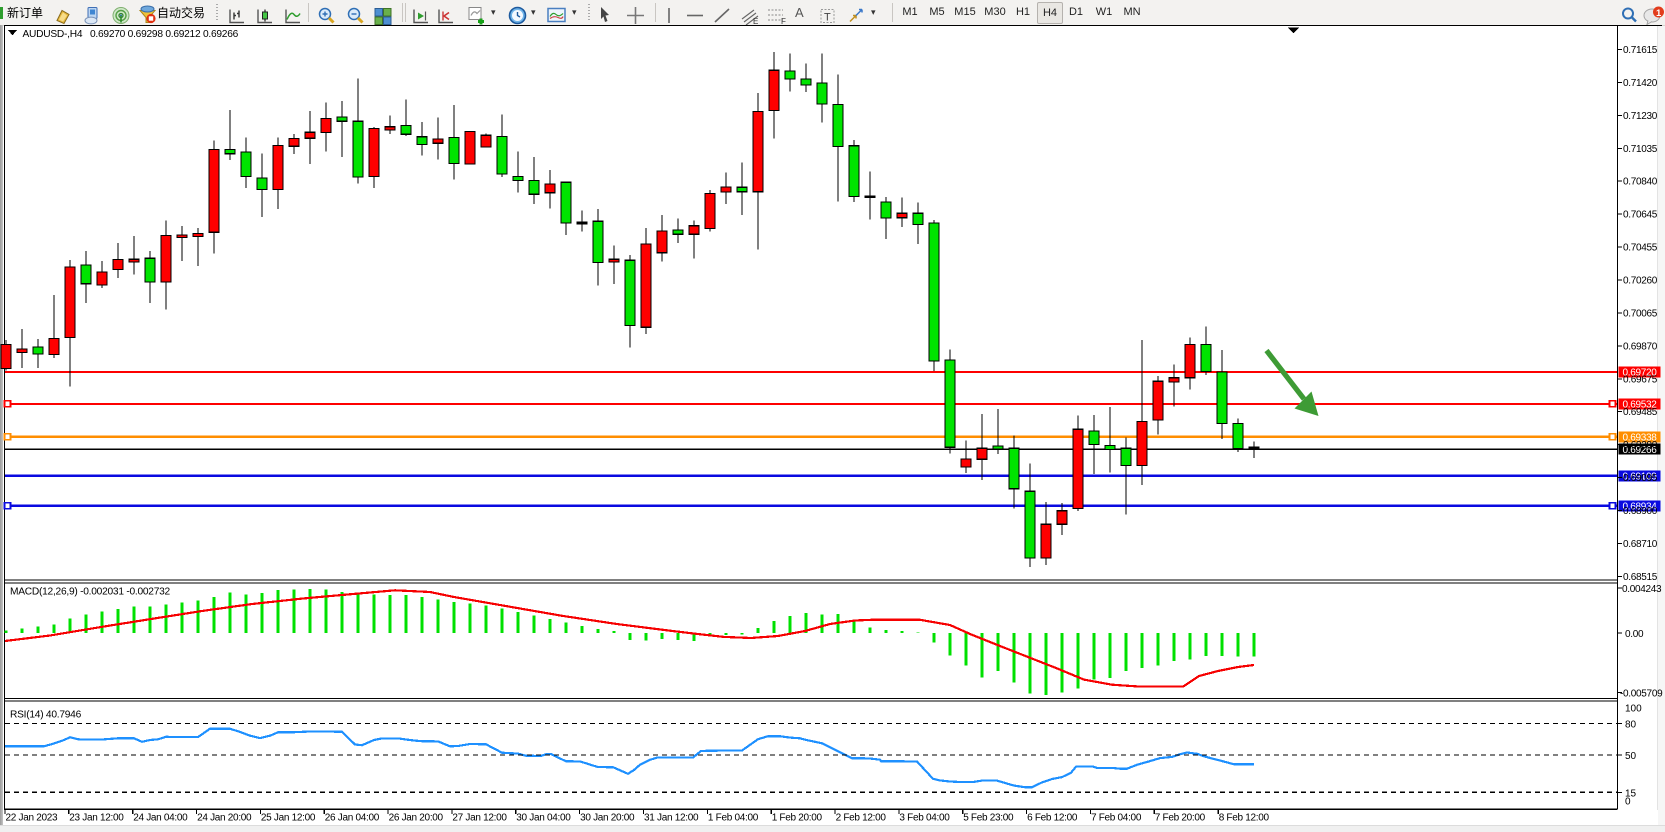  I want to click on svg-text: 0.68934, so click(1640, 507).